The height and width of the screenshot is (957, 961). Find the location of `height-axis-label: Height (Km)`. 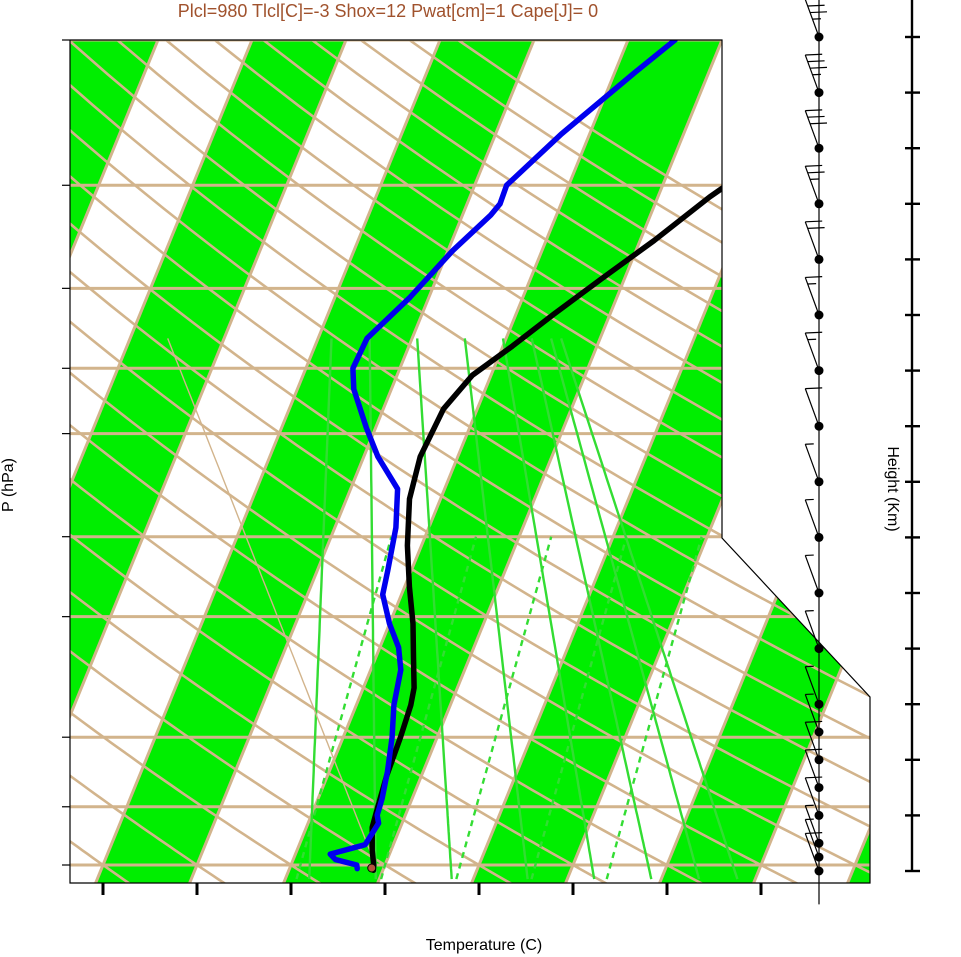

height-axis-label: Height (Km) is located at coordinates (892, 488).